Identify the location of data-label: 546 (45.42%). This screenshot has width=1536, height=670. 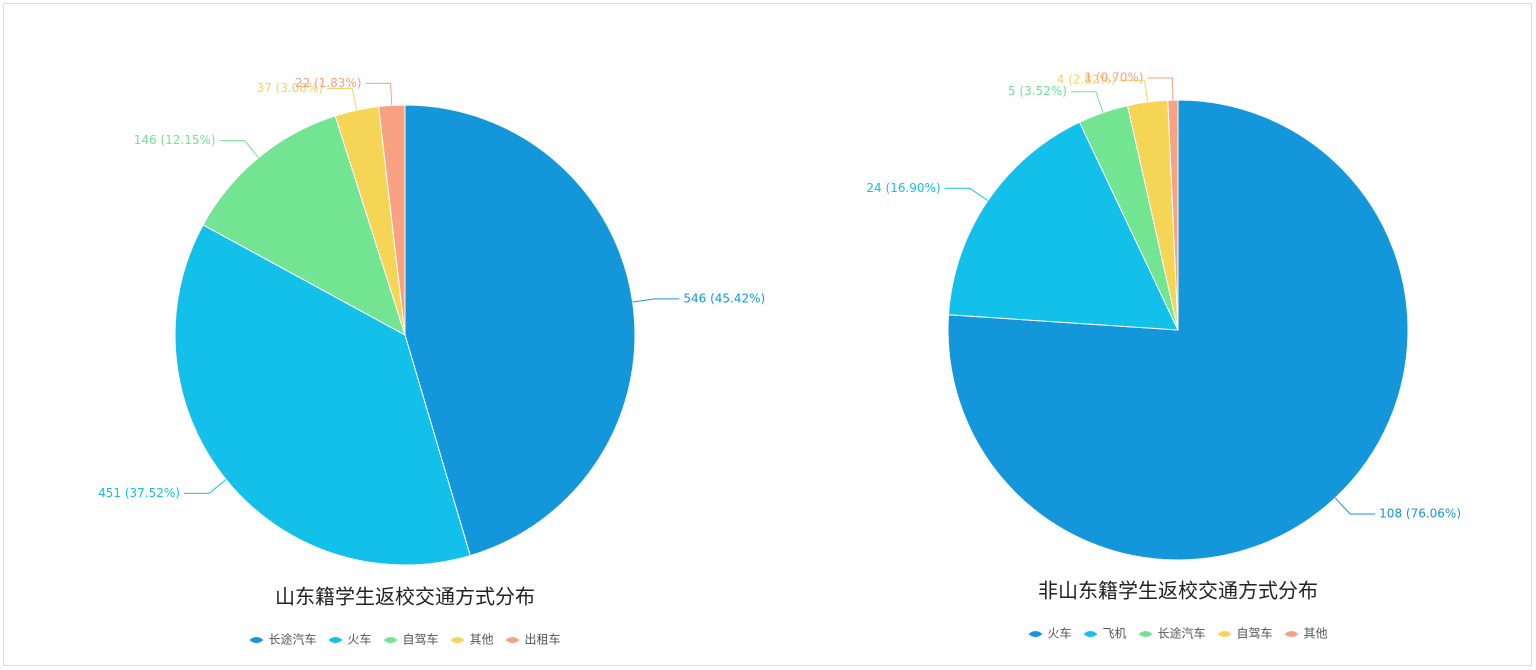
(724, 298).